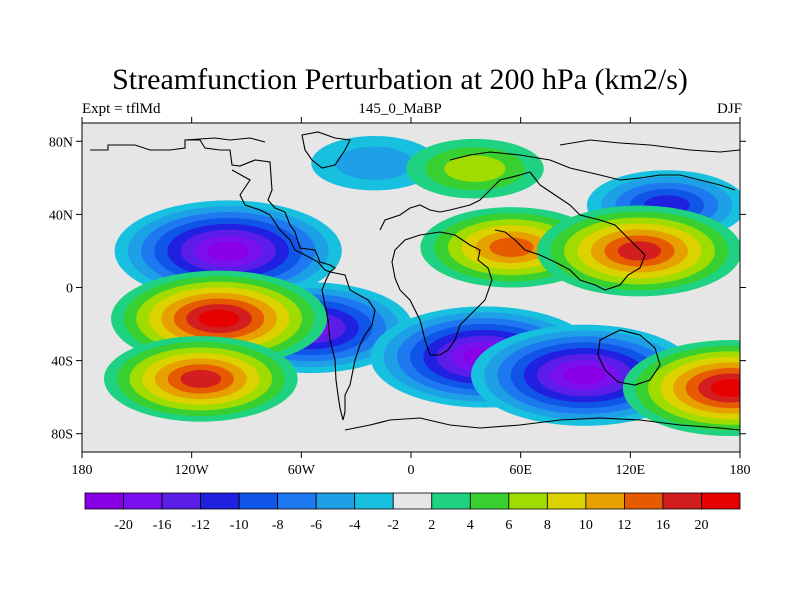 The width and height of the screenshot is (800, 600). Describe the element at coordinates (411, 470) in the screenshot. I see `x-tick-label: 0` at that location.